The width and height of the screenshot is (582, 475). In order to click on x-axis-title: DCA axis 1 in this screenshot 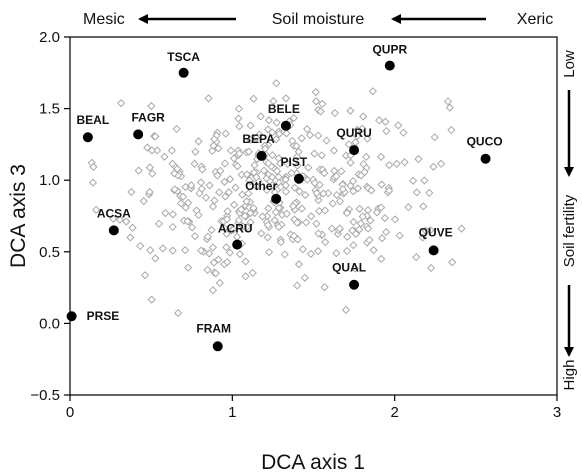, I will do `click(313, 462)`.